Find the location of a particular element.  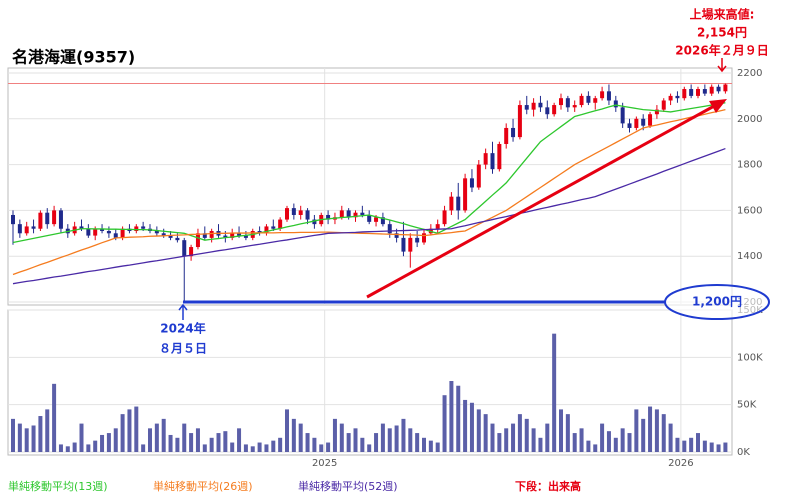

annotation-ellipse is located at coordinates (717, 302).